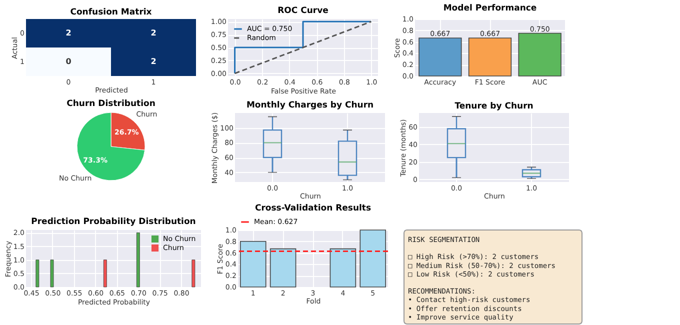 The image size is (680, 325). Describe the element at coordinates (69, 61) in the screenshot. I see `data-label: 0` at that location.